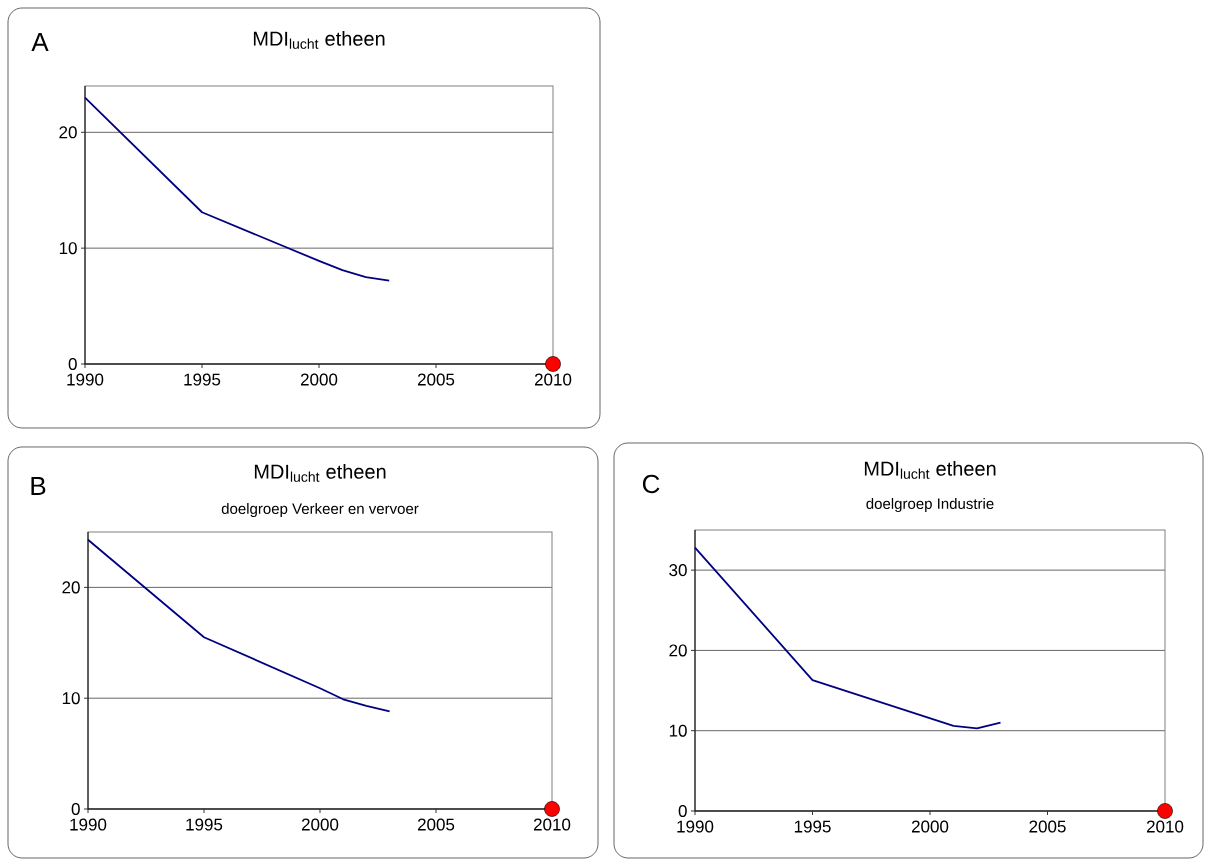 The width and height of the screenshot is (1205, 861). What do you see at coordinates (320, 509) in the screenshot?
I see `chart-subtitle: doelgroep Verkeer en vervoer` at bounding box center [320, 509].